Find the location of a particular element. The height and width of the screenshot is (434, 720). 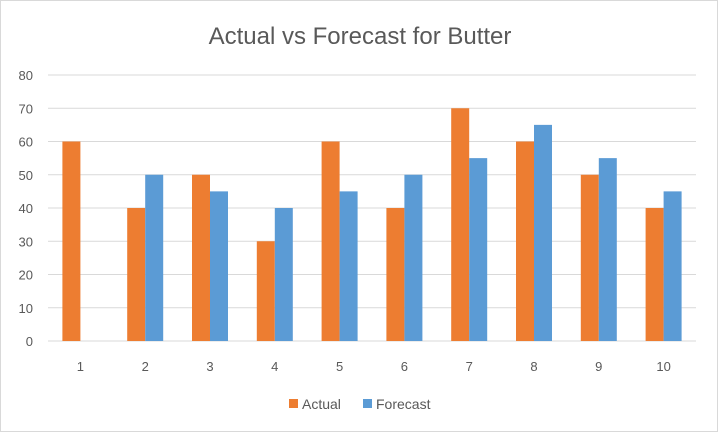

y-tick-label: 80 is located at coordinates (26, 75).